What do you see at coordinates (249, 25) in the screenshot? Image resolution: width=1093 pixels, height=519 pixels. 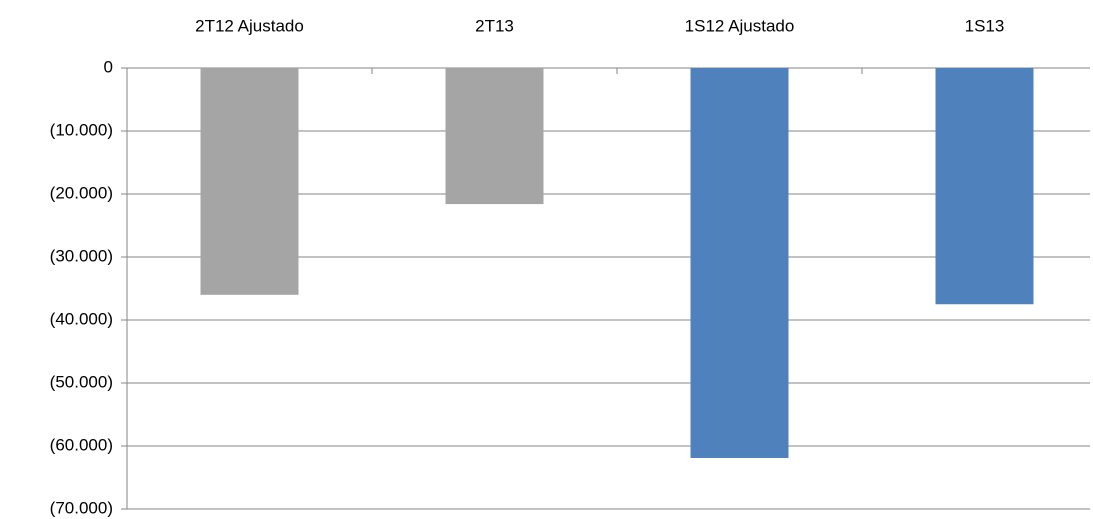 I see `x-tick-label: 2T12 Ajustado` at bounding box center [249, 25].